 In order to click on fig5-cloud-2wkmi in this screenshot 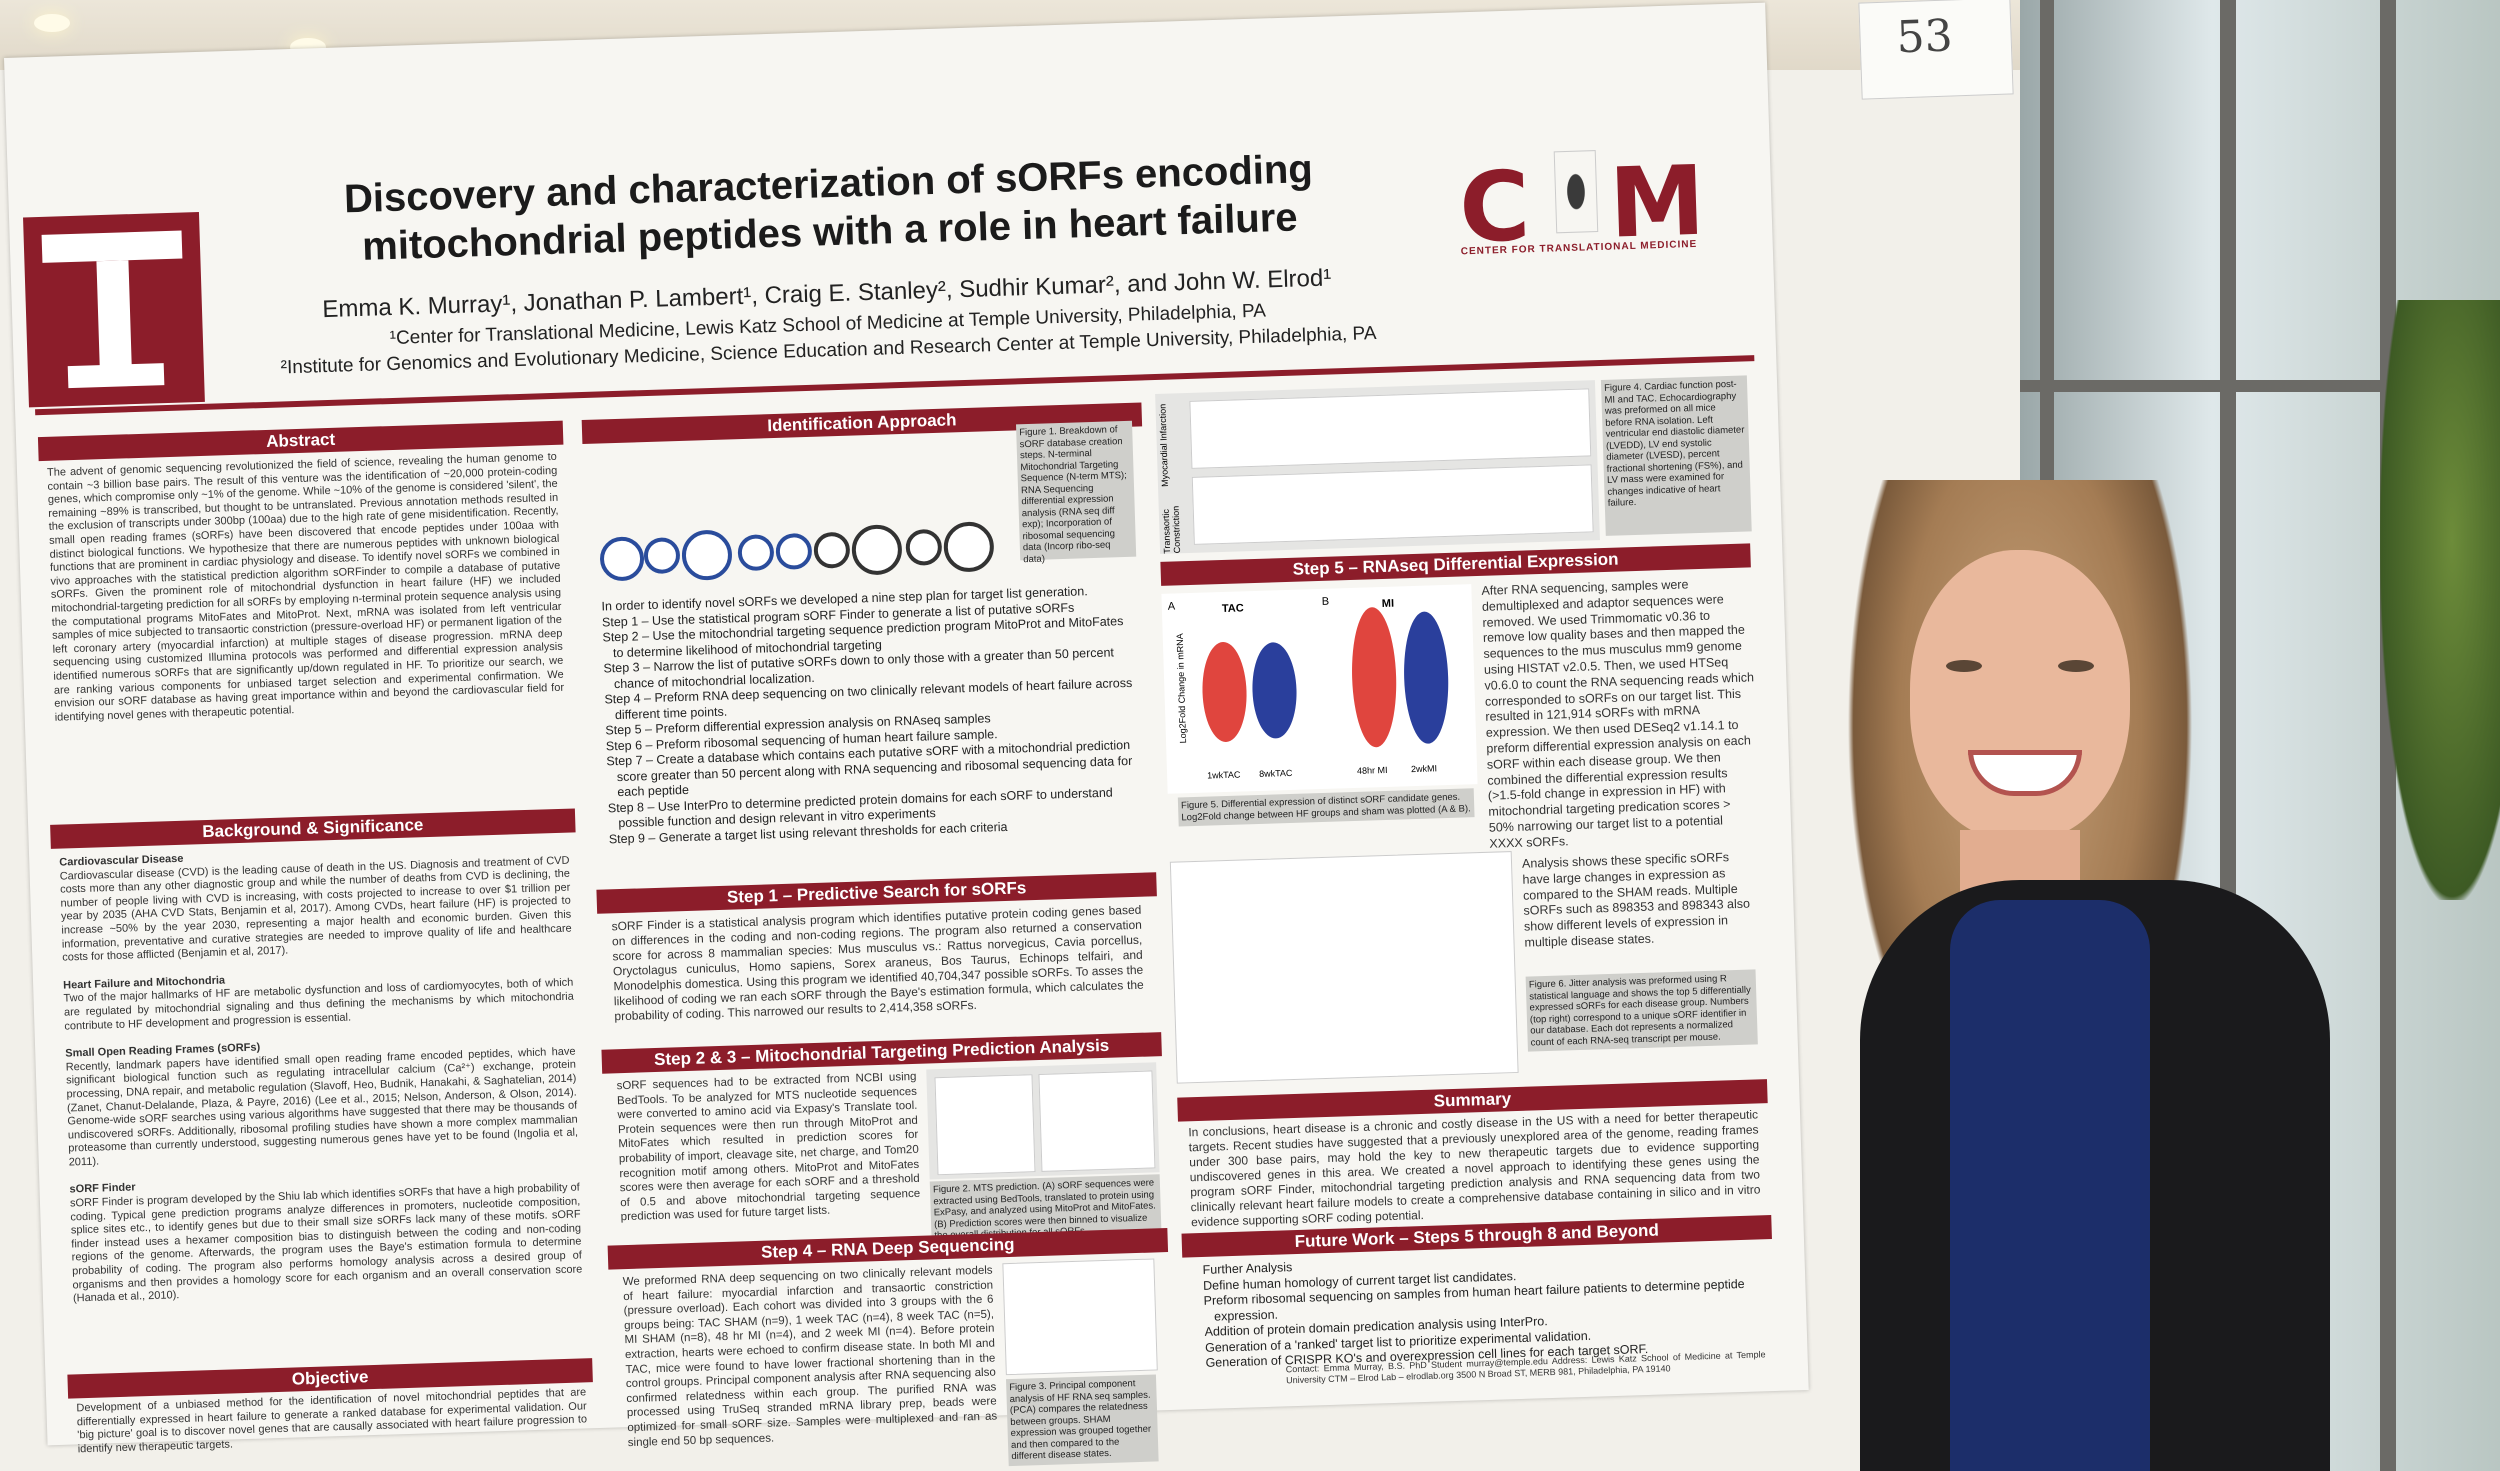, I will do `click(1426, 677)`.